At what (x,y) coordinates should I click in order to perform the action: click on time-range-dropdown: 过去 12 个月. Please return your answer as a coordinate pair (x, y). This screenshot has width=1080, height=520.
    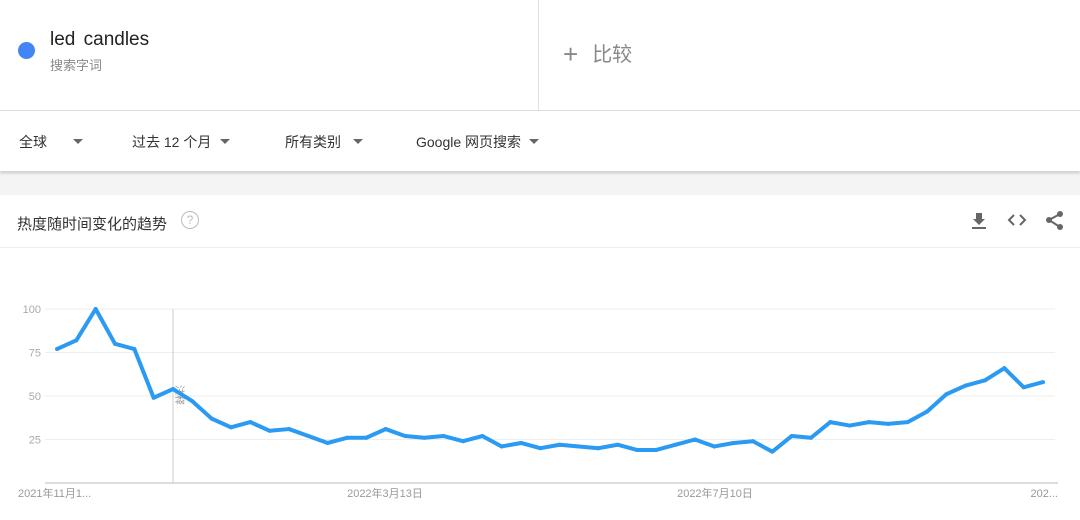
    Looking at the image, I should click on (181, 142).